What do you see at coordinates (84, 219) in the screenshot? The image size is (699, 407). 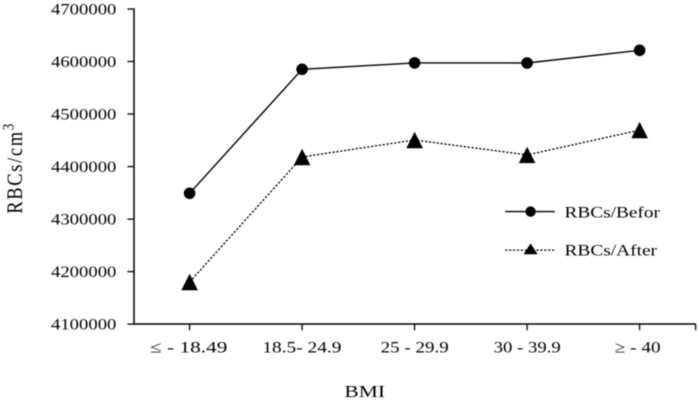 I see `svg-text: 4300000` at bounding box center [84, 219].